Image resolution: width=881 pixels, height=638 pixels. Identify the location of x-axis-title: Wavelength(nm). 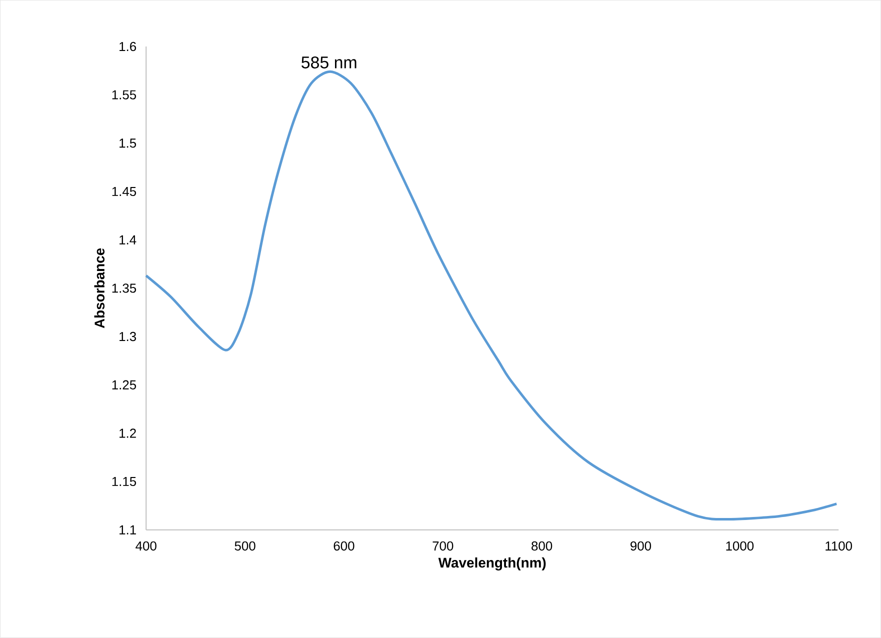
(492, 564).